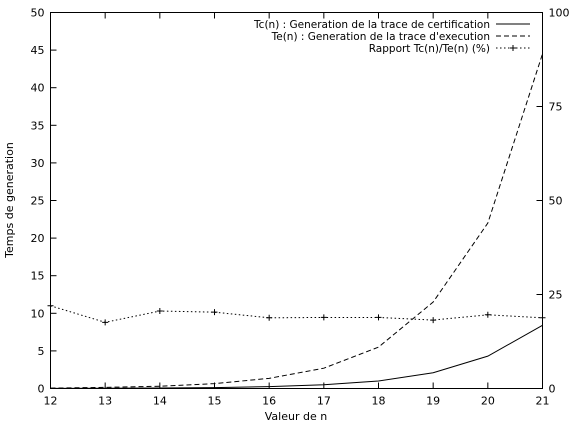  Describe the element at coordinates (559, 13) in the screenshot. I see `y2-tick-label: 100` at that location.